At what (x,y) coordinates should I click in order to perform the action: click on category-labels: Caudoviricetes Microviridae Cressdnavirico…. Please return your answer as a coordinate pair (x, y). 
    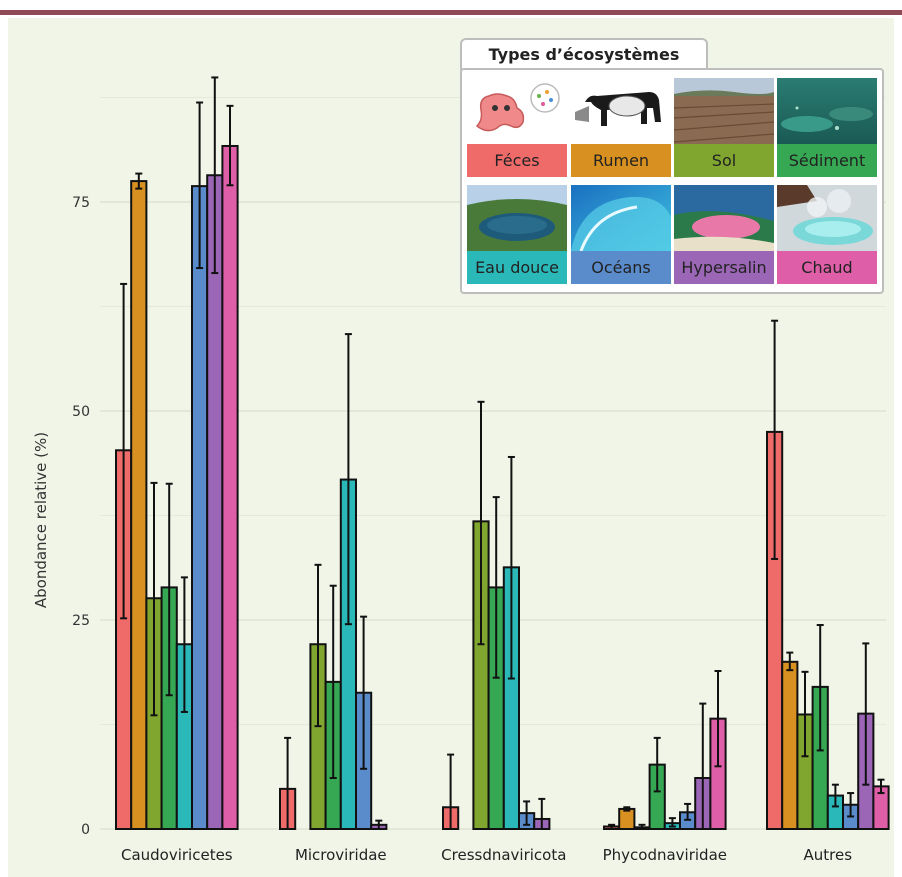
    Looking at the image, I should click on (486, 855).